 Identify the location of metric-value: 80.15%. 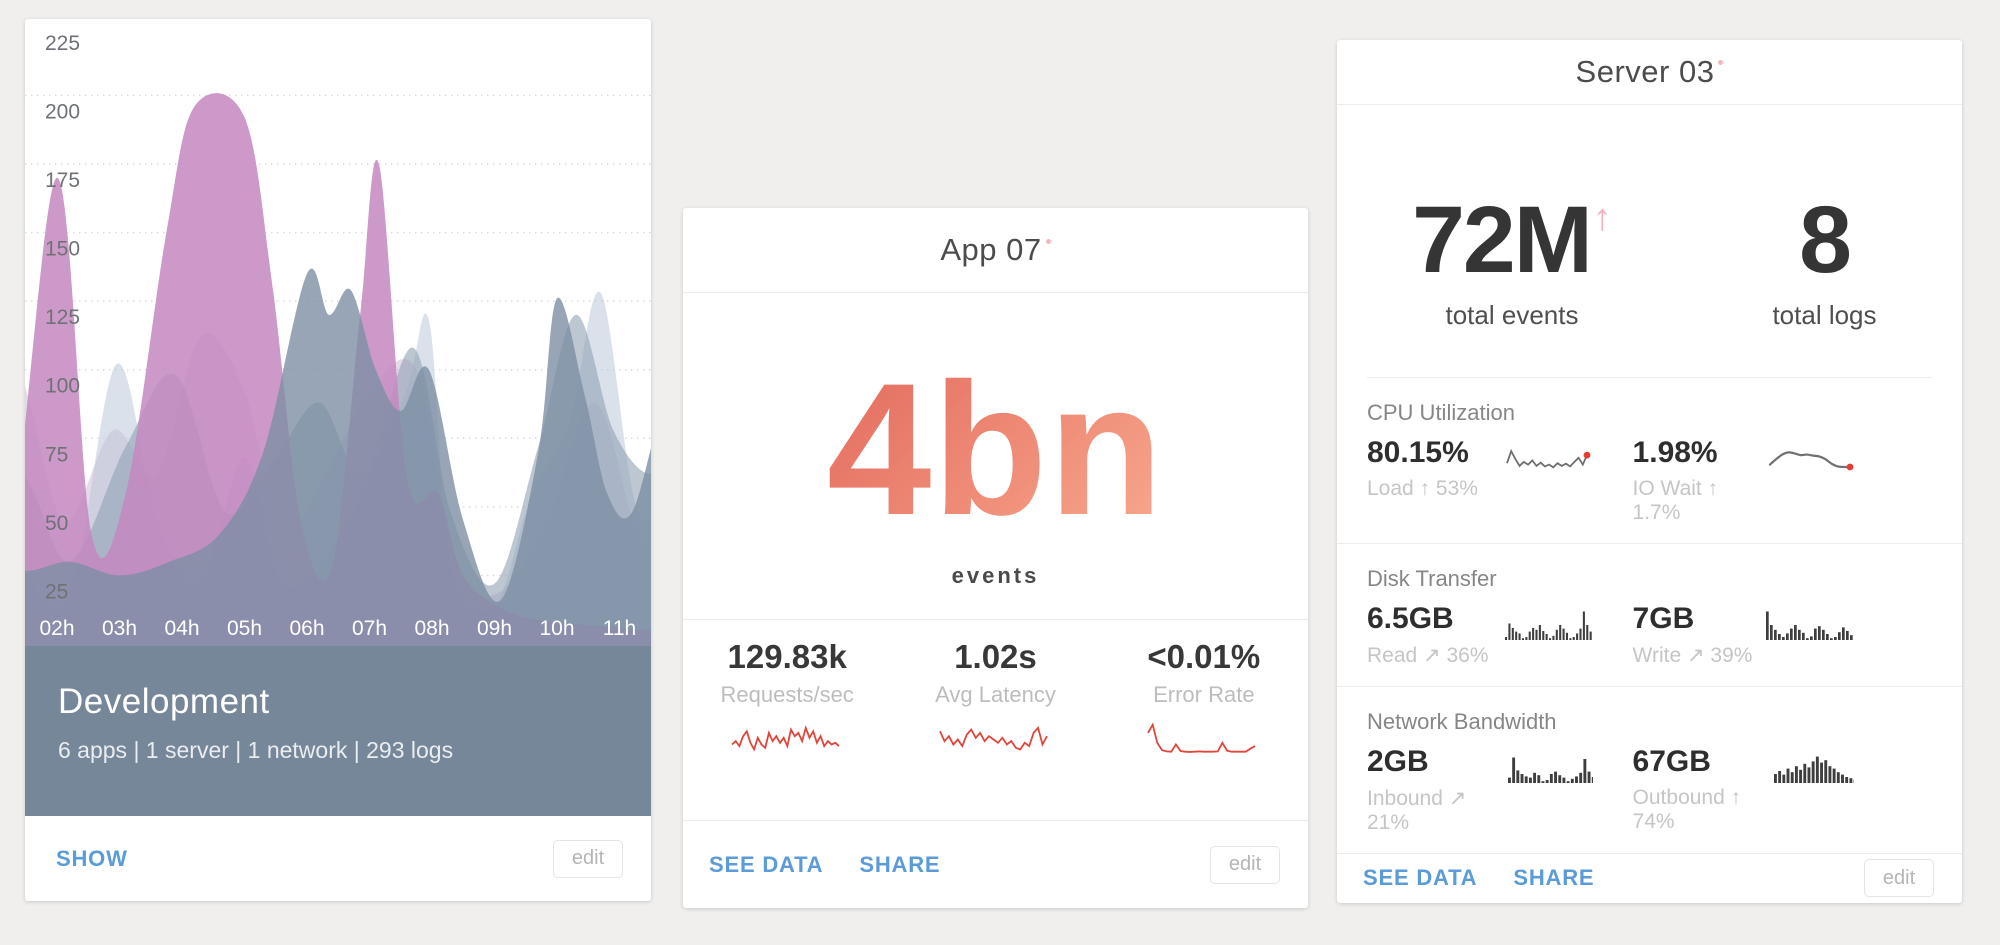
(1418, 452).